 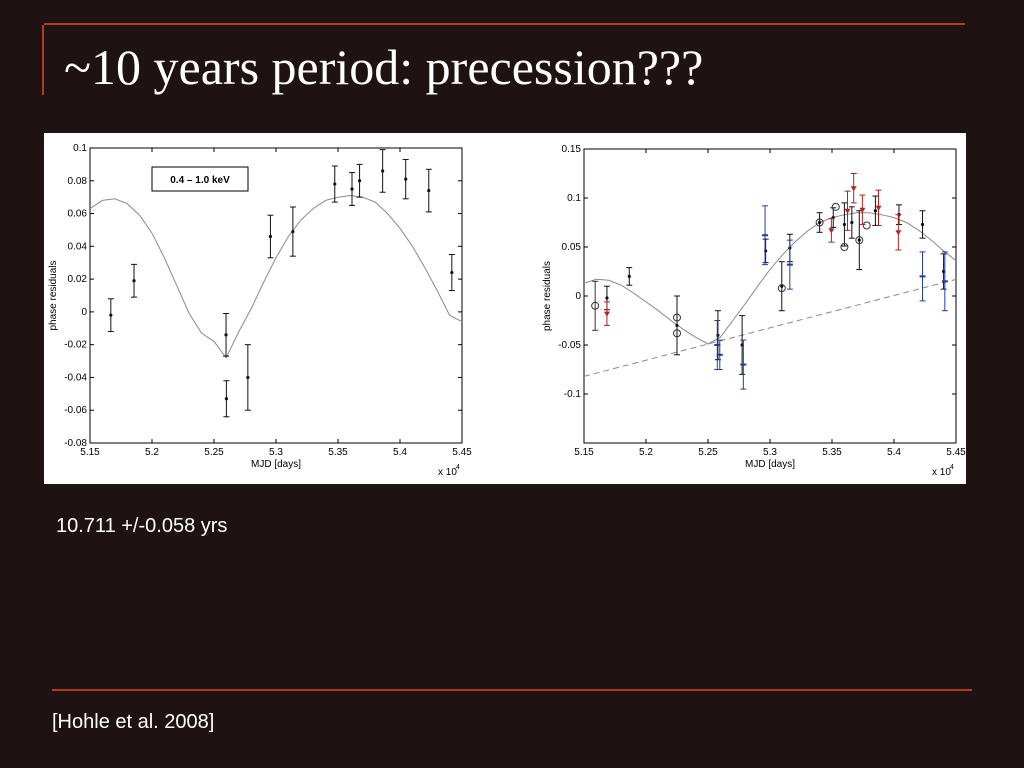 What do you see at coordinates (572, 247) in the screenshot?
I see `y-tick-label: 0.05` at bounding box center [572, 247].